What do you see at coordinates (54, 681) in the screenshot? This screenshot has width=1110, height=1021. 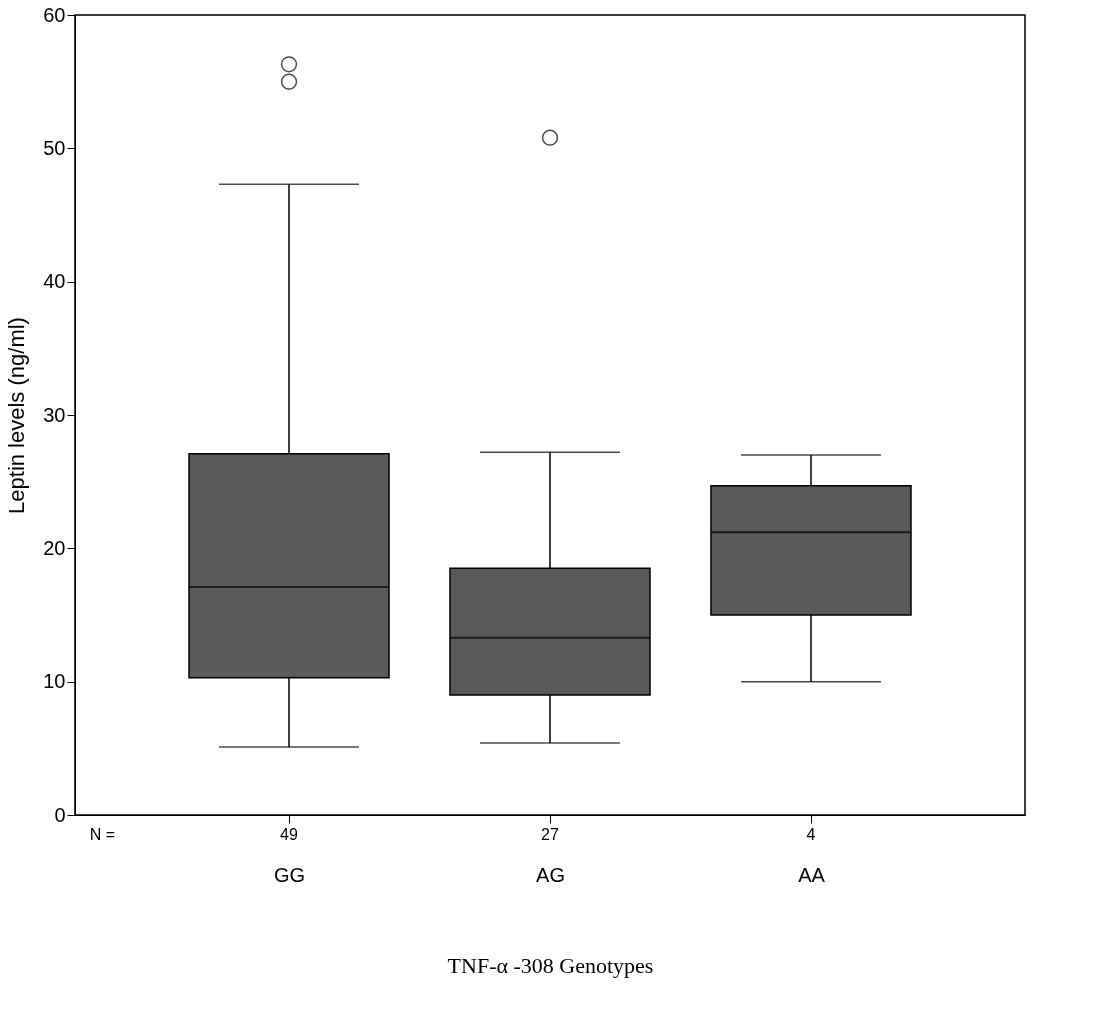 I see `y-tick-label: 10` at bounding box center [54, 681].